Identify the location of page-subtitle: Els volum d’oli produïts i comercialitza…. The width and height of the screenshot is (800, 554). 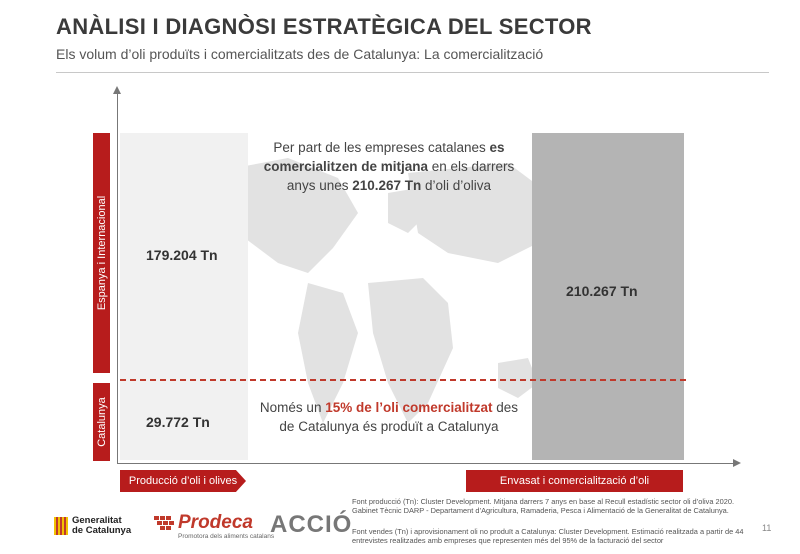
(300, 54).